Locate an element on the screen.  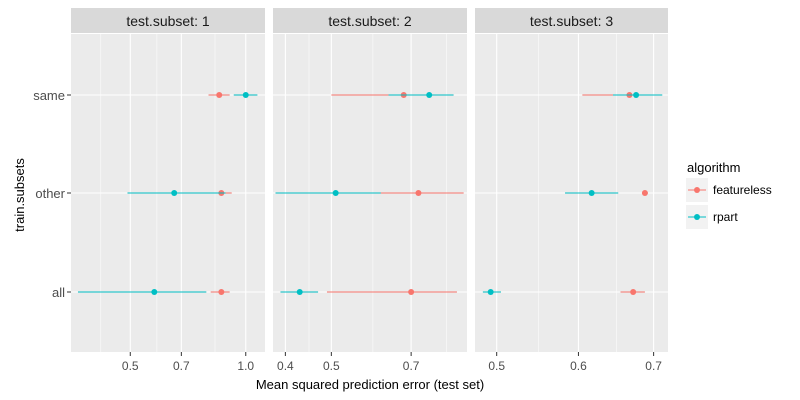
legend-title: algorithm is located at coordinates (713, 167).